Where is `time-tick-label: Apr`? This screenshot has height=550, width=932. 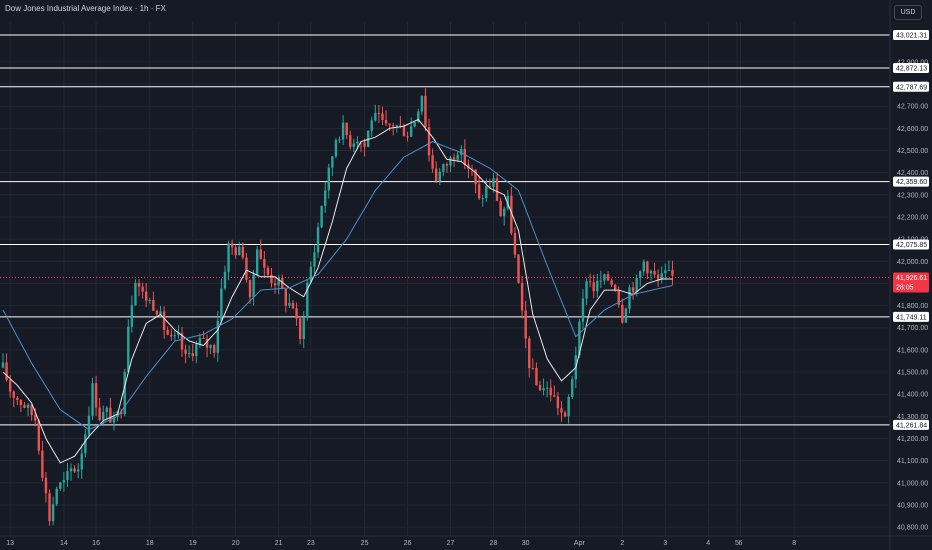
time-tick-label: Apr is located at coordinates (580, 543).